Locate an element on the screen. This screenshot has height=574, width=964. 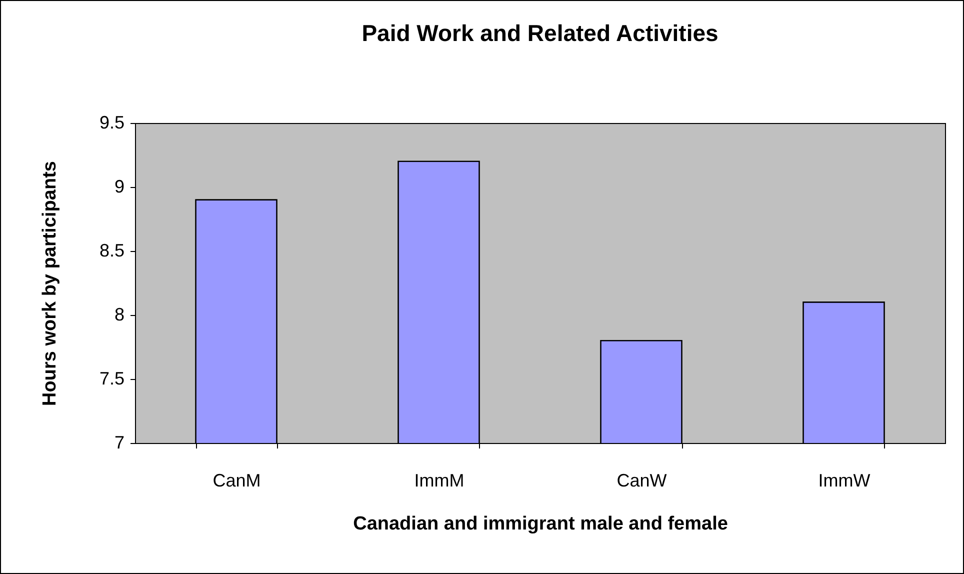
x-axis-title: Canadian and immigrant male and female is located at coordinates (540, 524).